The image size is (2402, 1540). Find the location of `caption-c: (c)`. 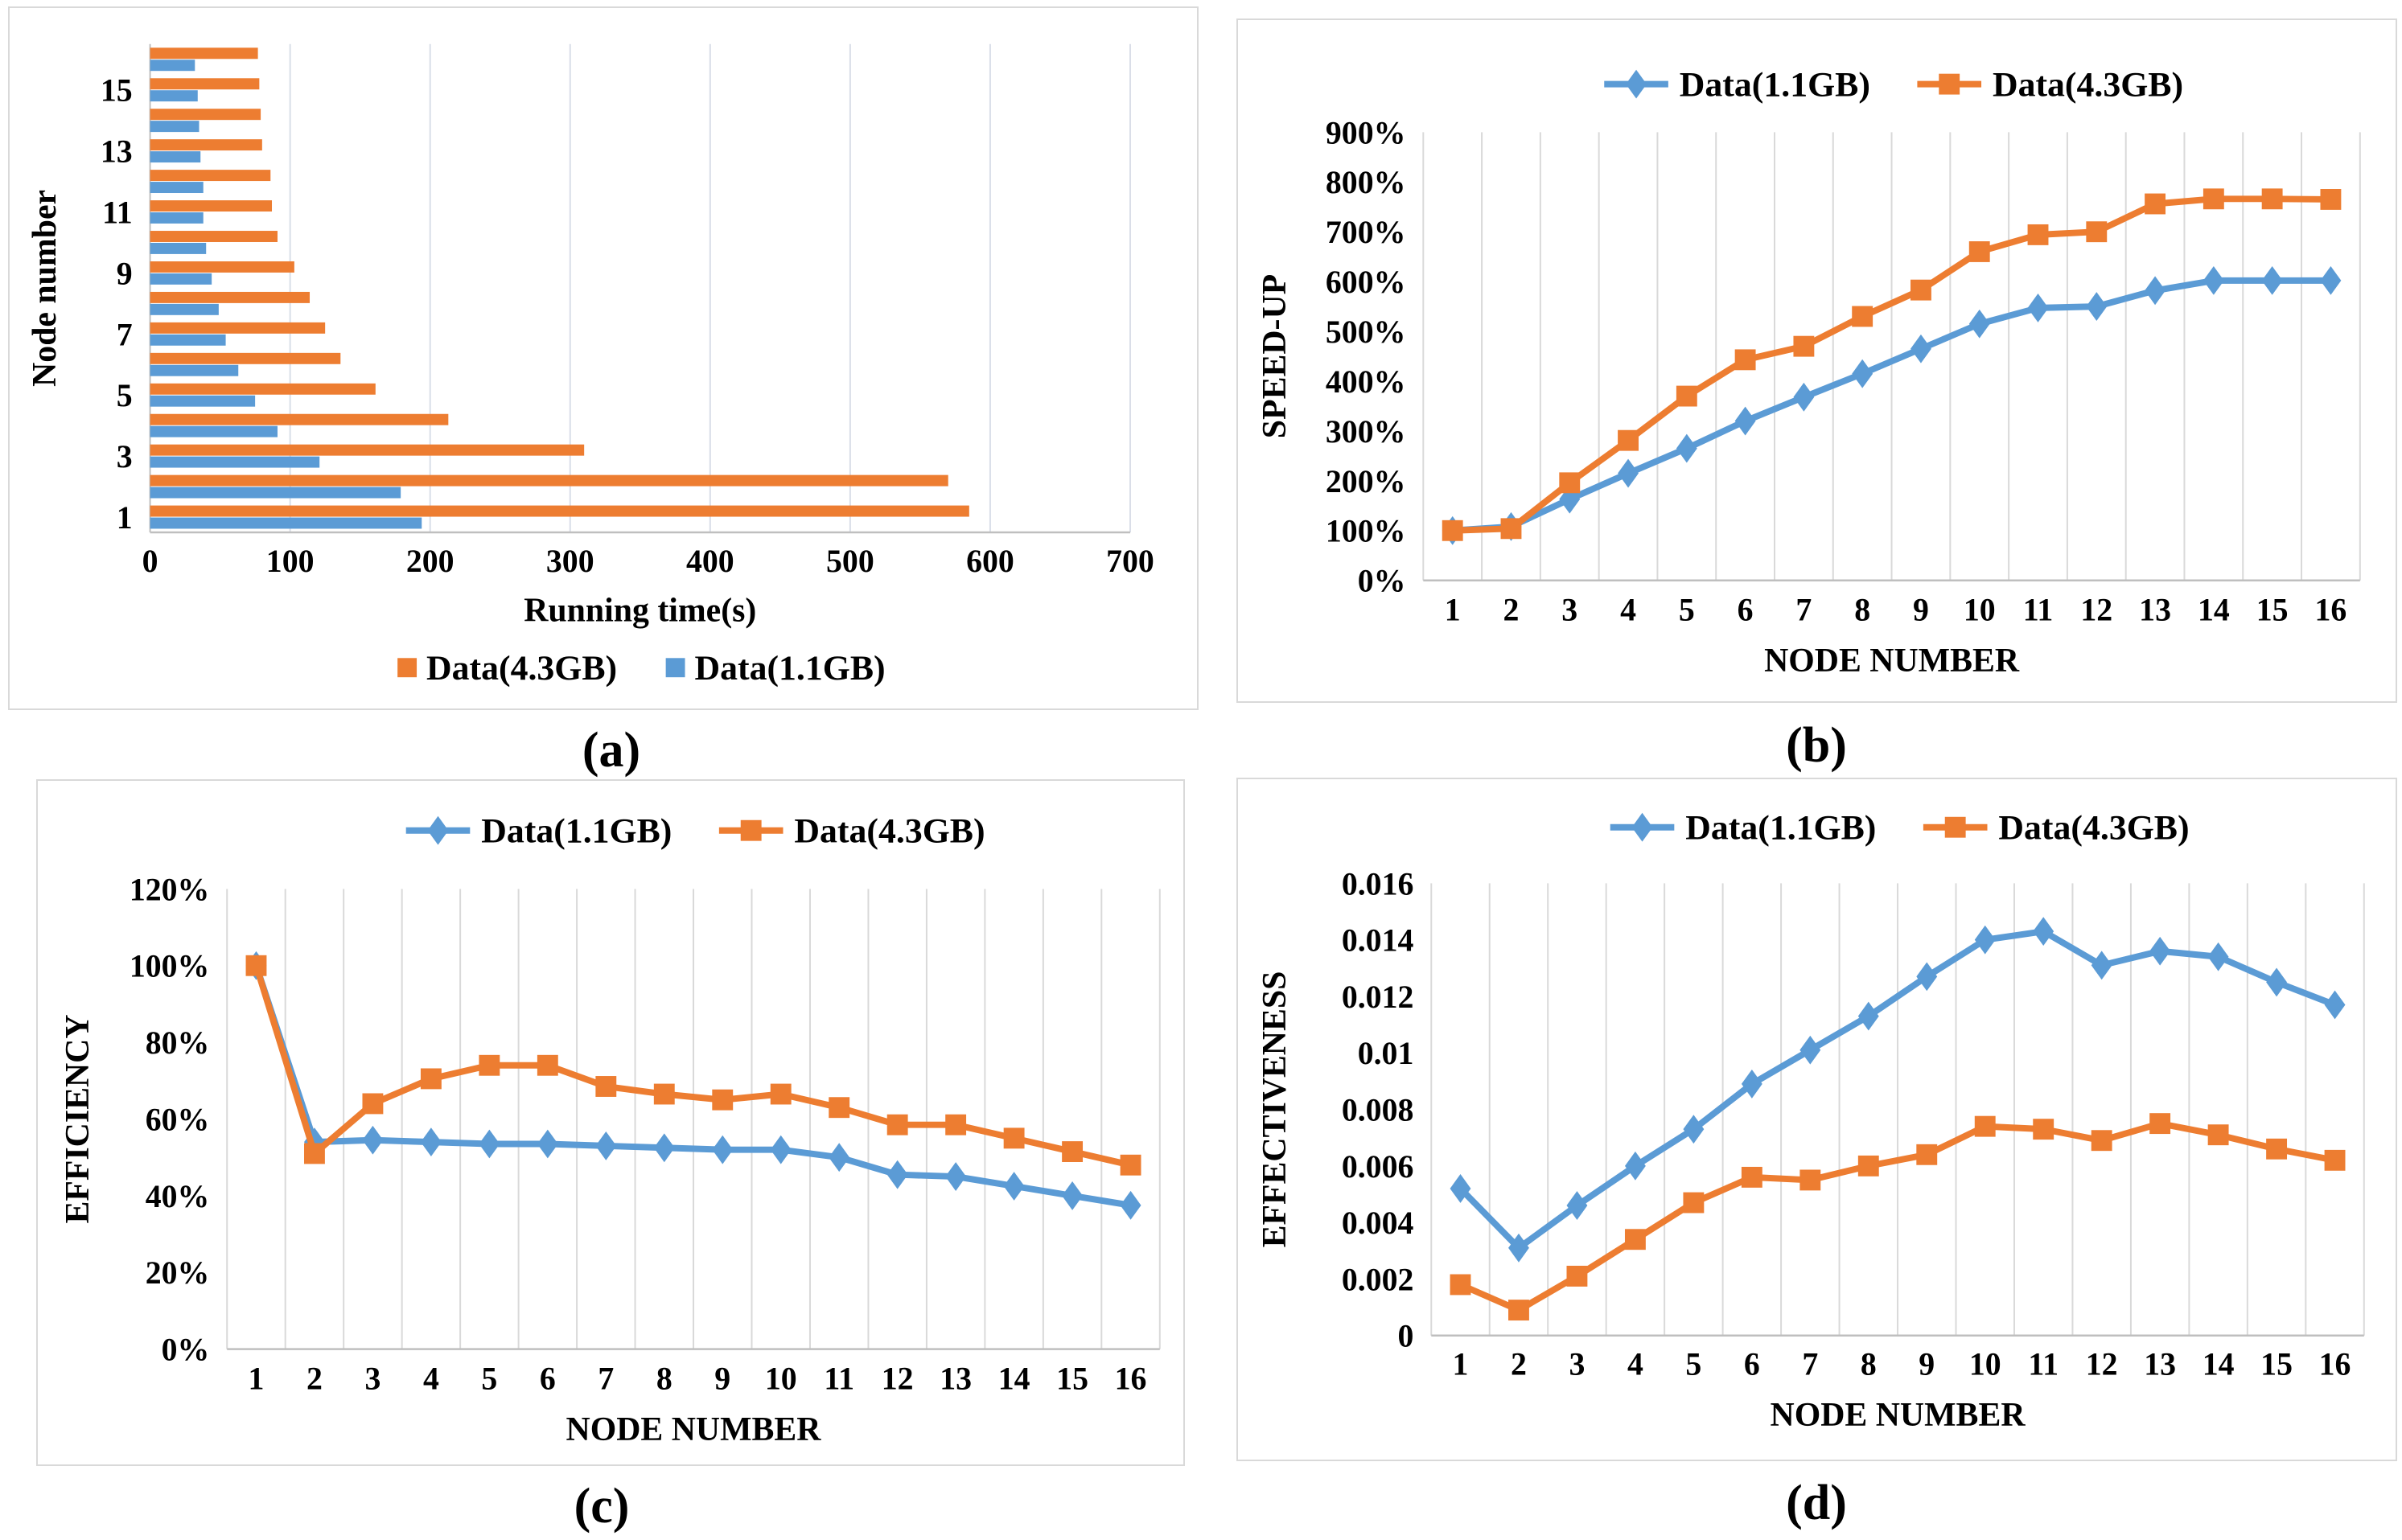

caption-c: (c) is located at coordinates (602, 1506).